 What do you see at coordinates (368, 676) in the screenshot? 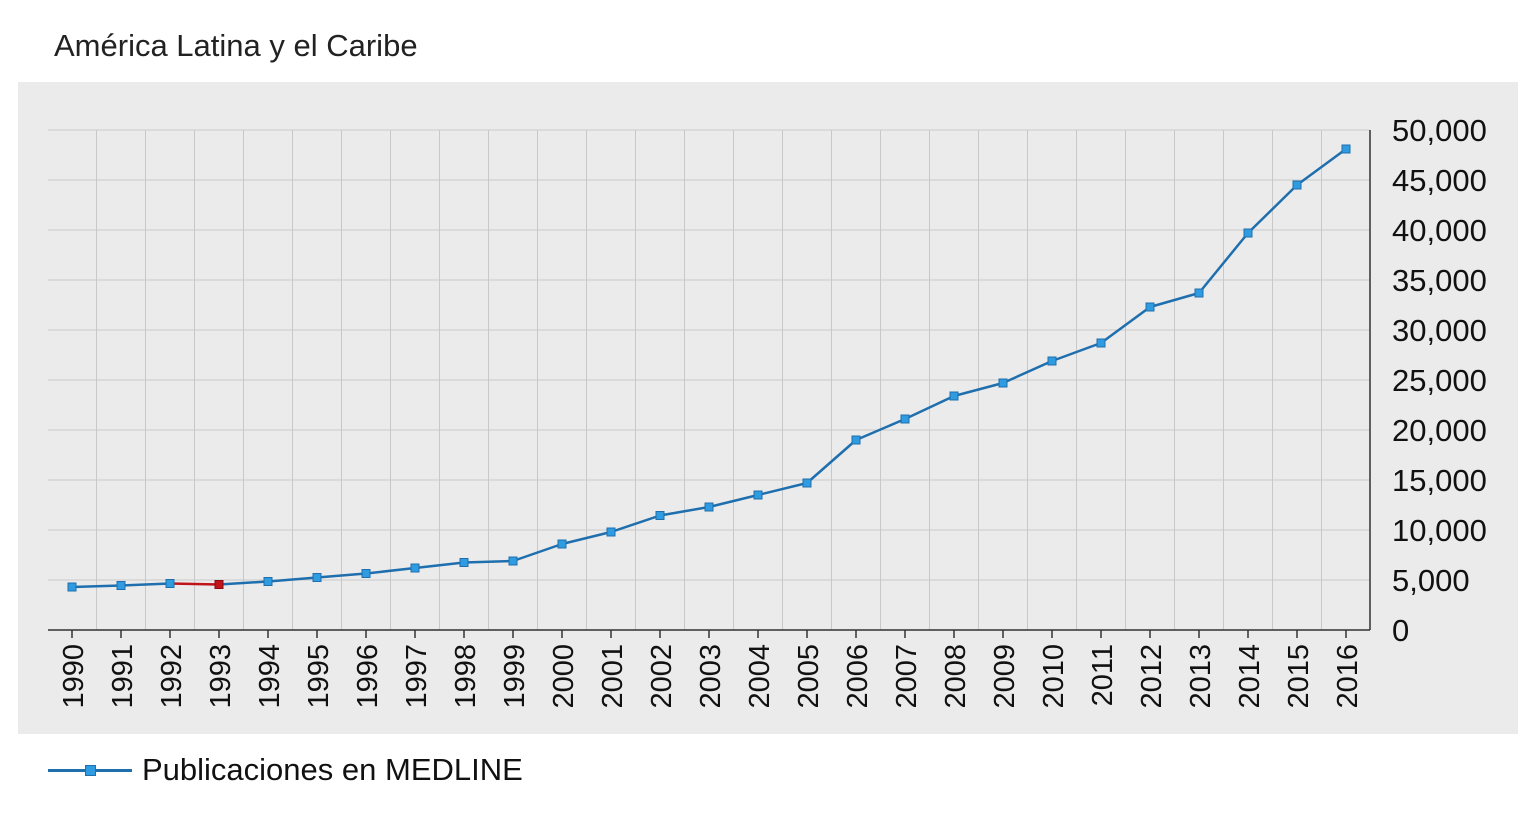
I see `x-tick-label: 1996` at bounding box center [368, 676].